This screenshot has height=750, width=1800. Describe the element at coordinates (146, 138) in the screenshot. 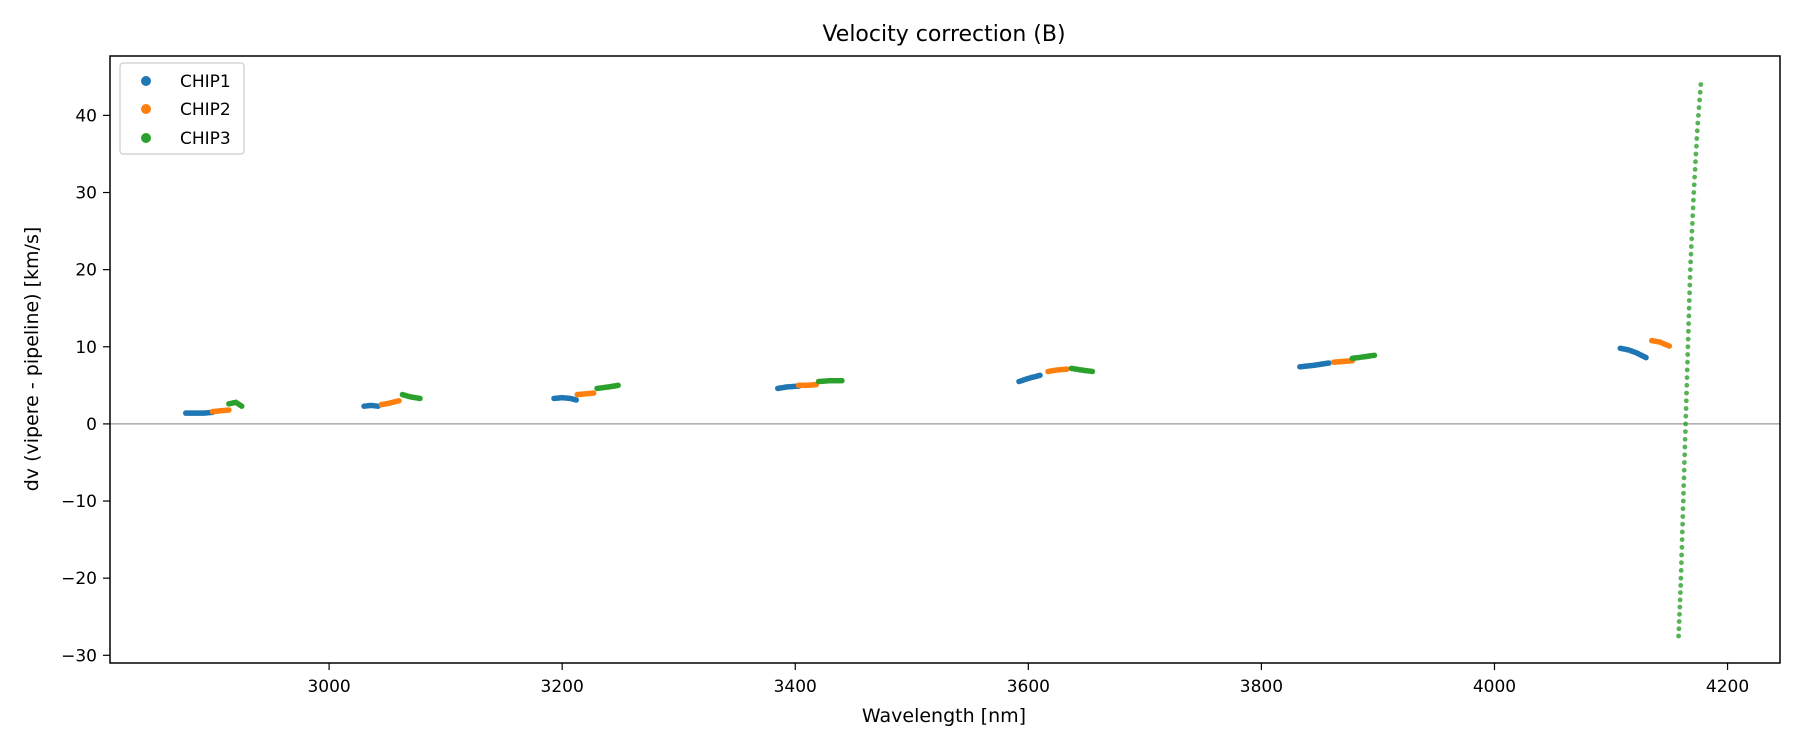

I see `legend-marker-chip3` at that location.